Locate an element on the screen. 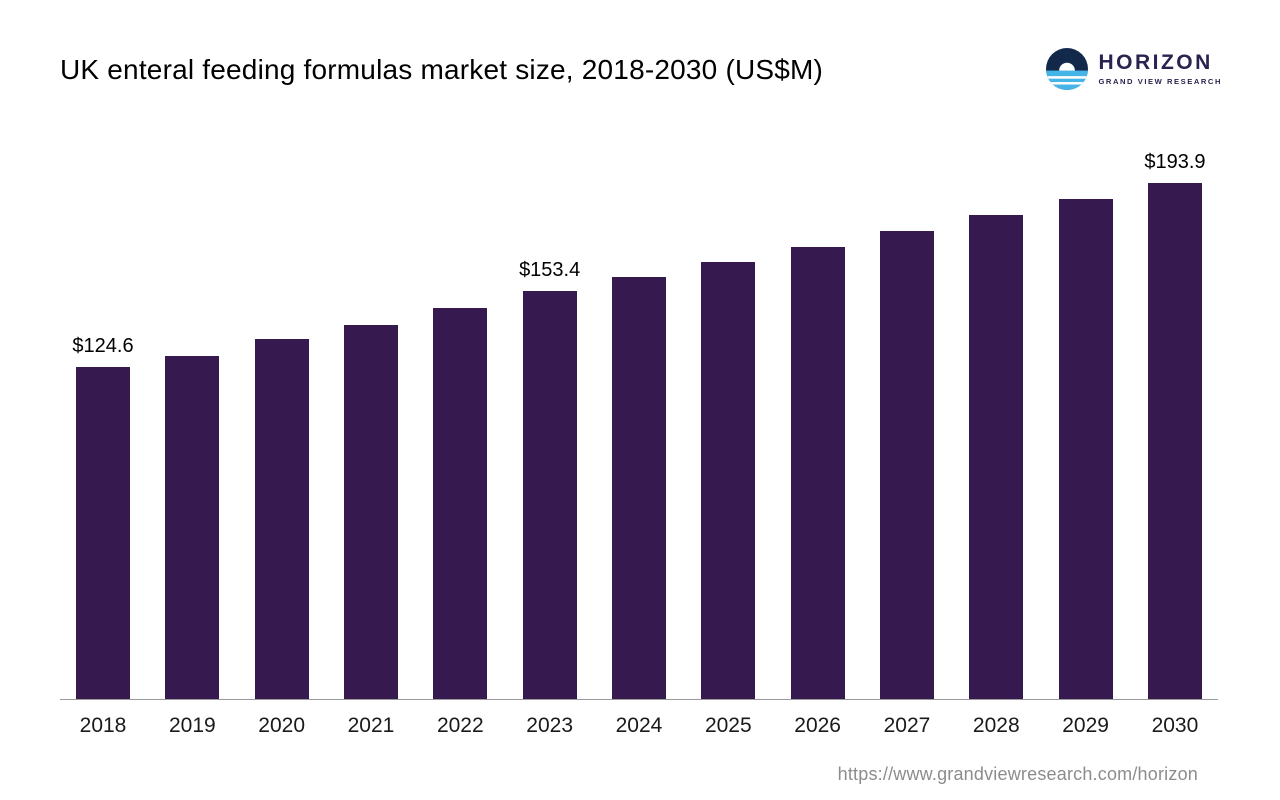  x-axis-label-2024: 2024 is located at coordinates (639, 725).